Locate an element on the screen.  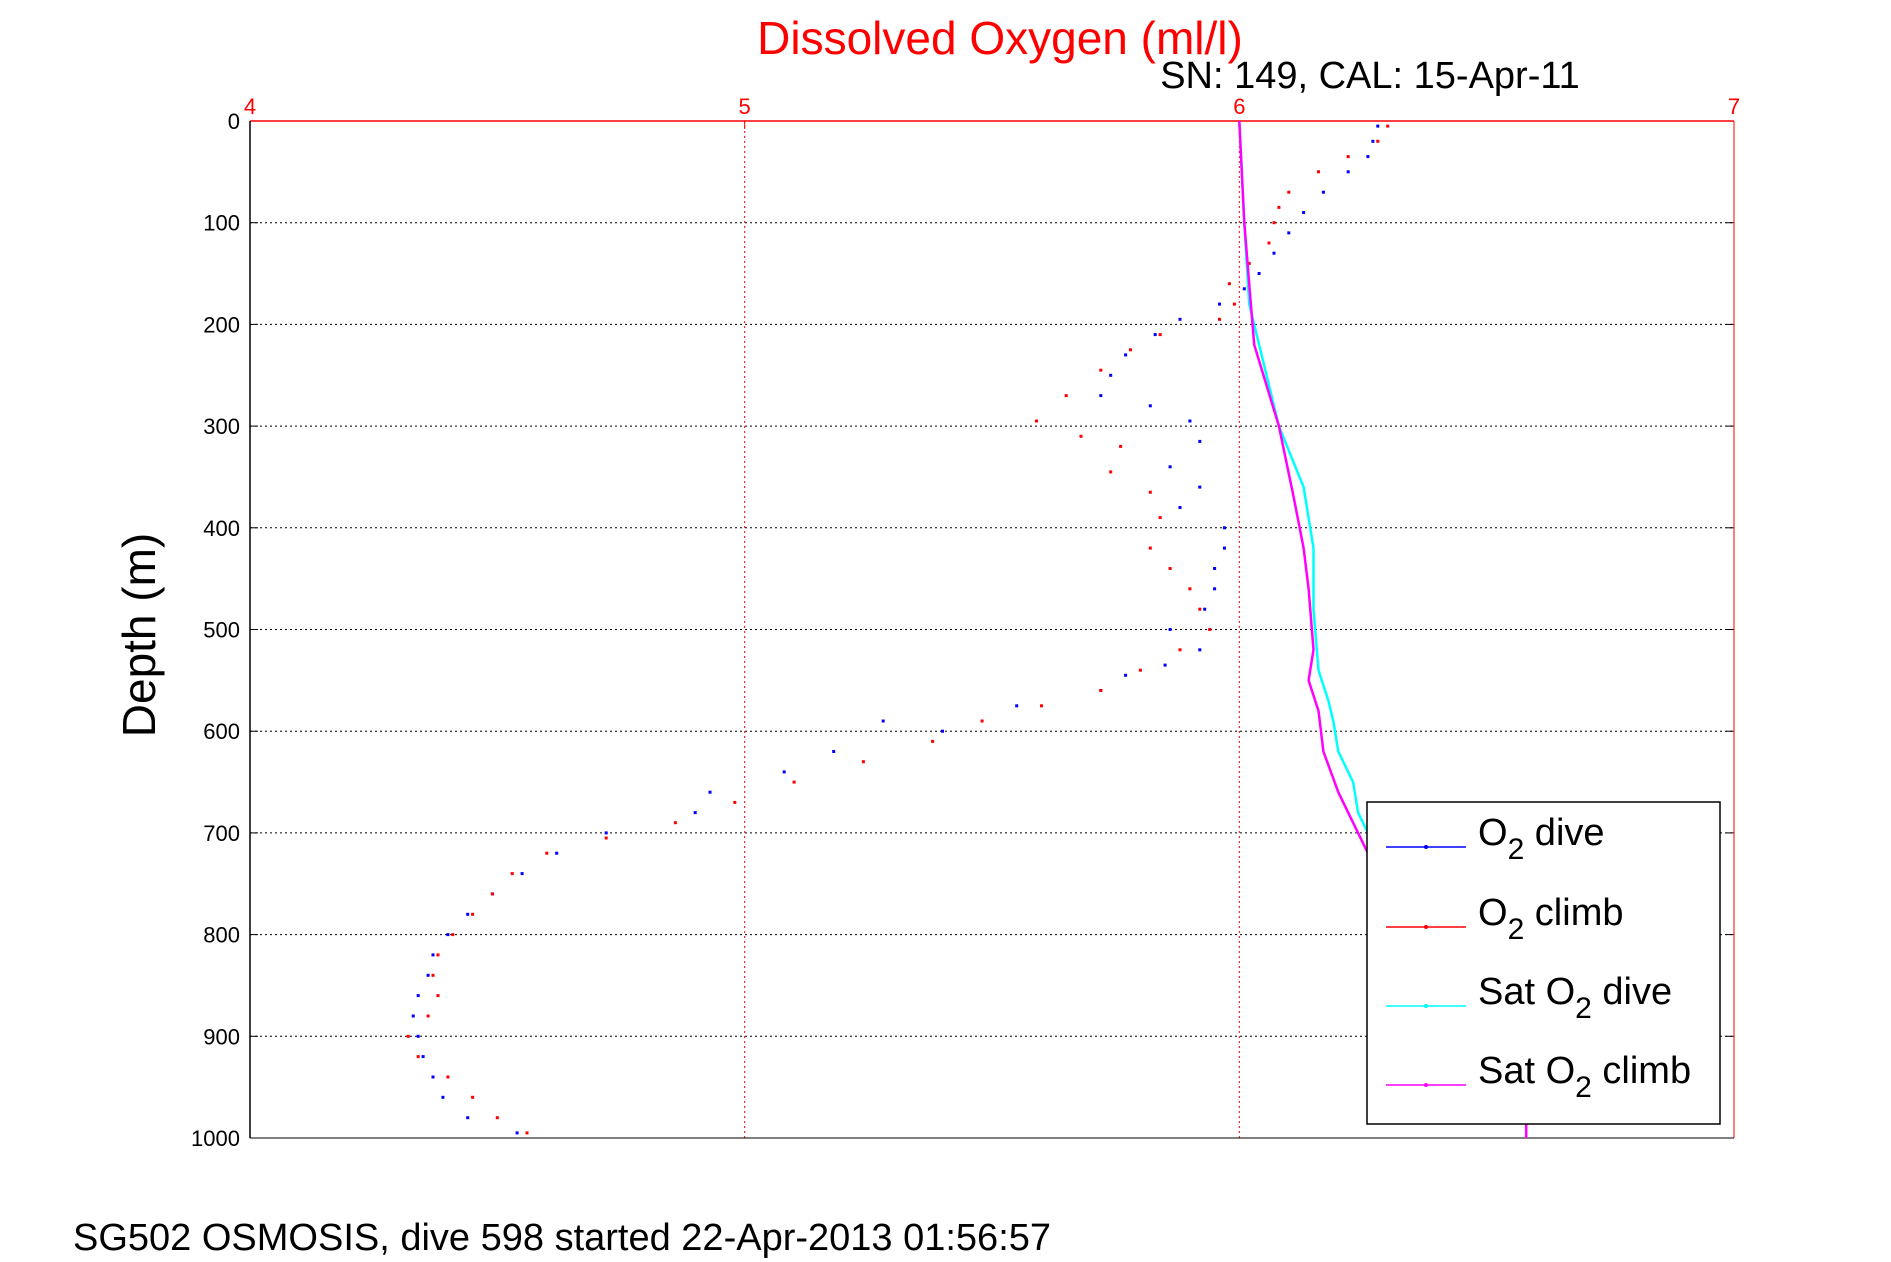
legend-label-main: Sat O is located at coordinates (1526, 1071).